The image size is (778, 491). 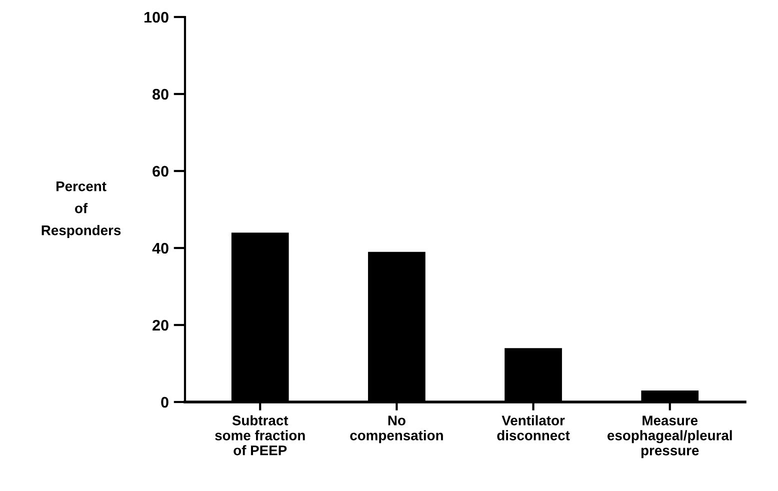 What do you see at coordinates (396, 430) in the screenshot?
I see `x-tick-label: No compensation` at bounding box center [396, 430].